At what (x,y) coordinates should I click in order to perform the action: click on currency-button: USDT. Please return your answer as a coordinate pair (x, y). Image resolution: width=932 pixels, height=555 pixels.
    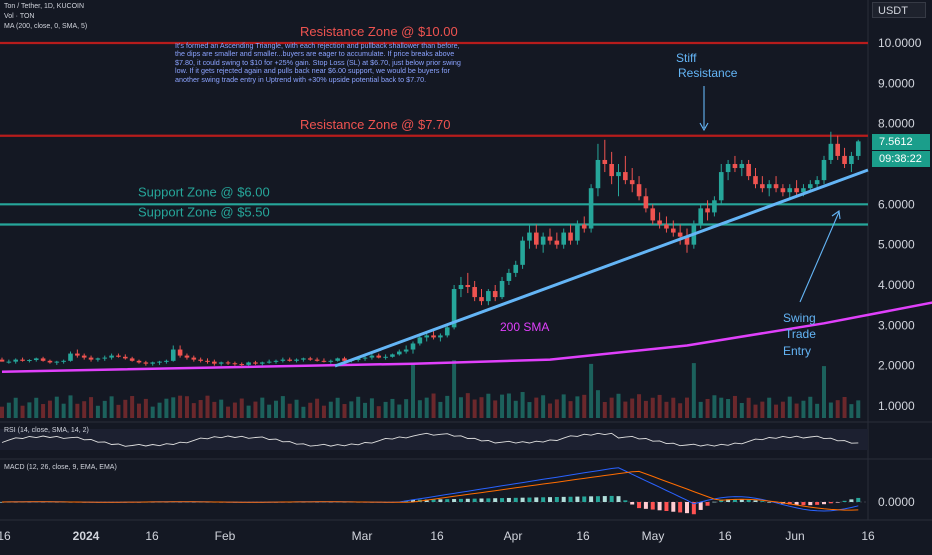
    Looking at the image, I should click on (899, 10).